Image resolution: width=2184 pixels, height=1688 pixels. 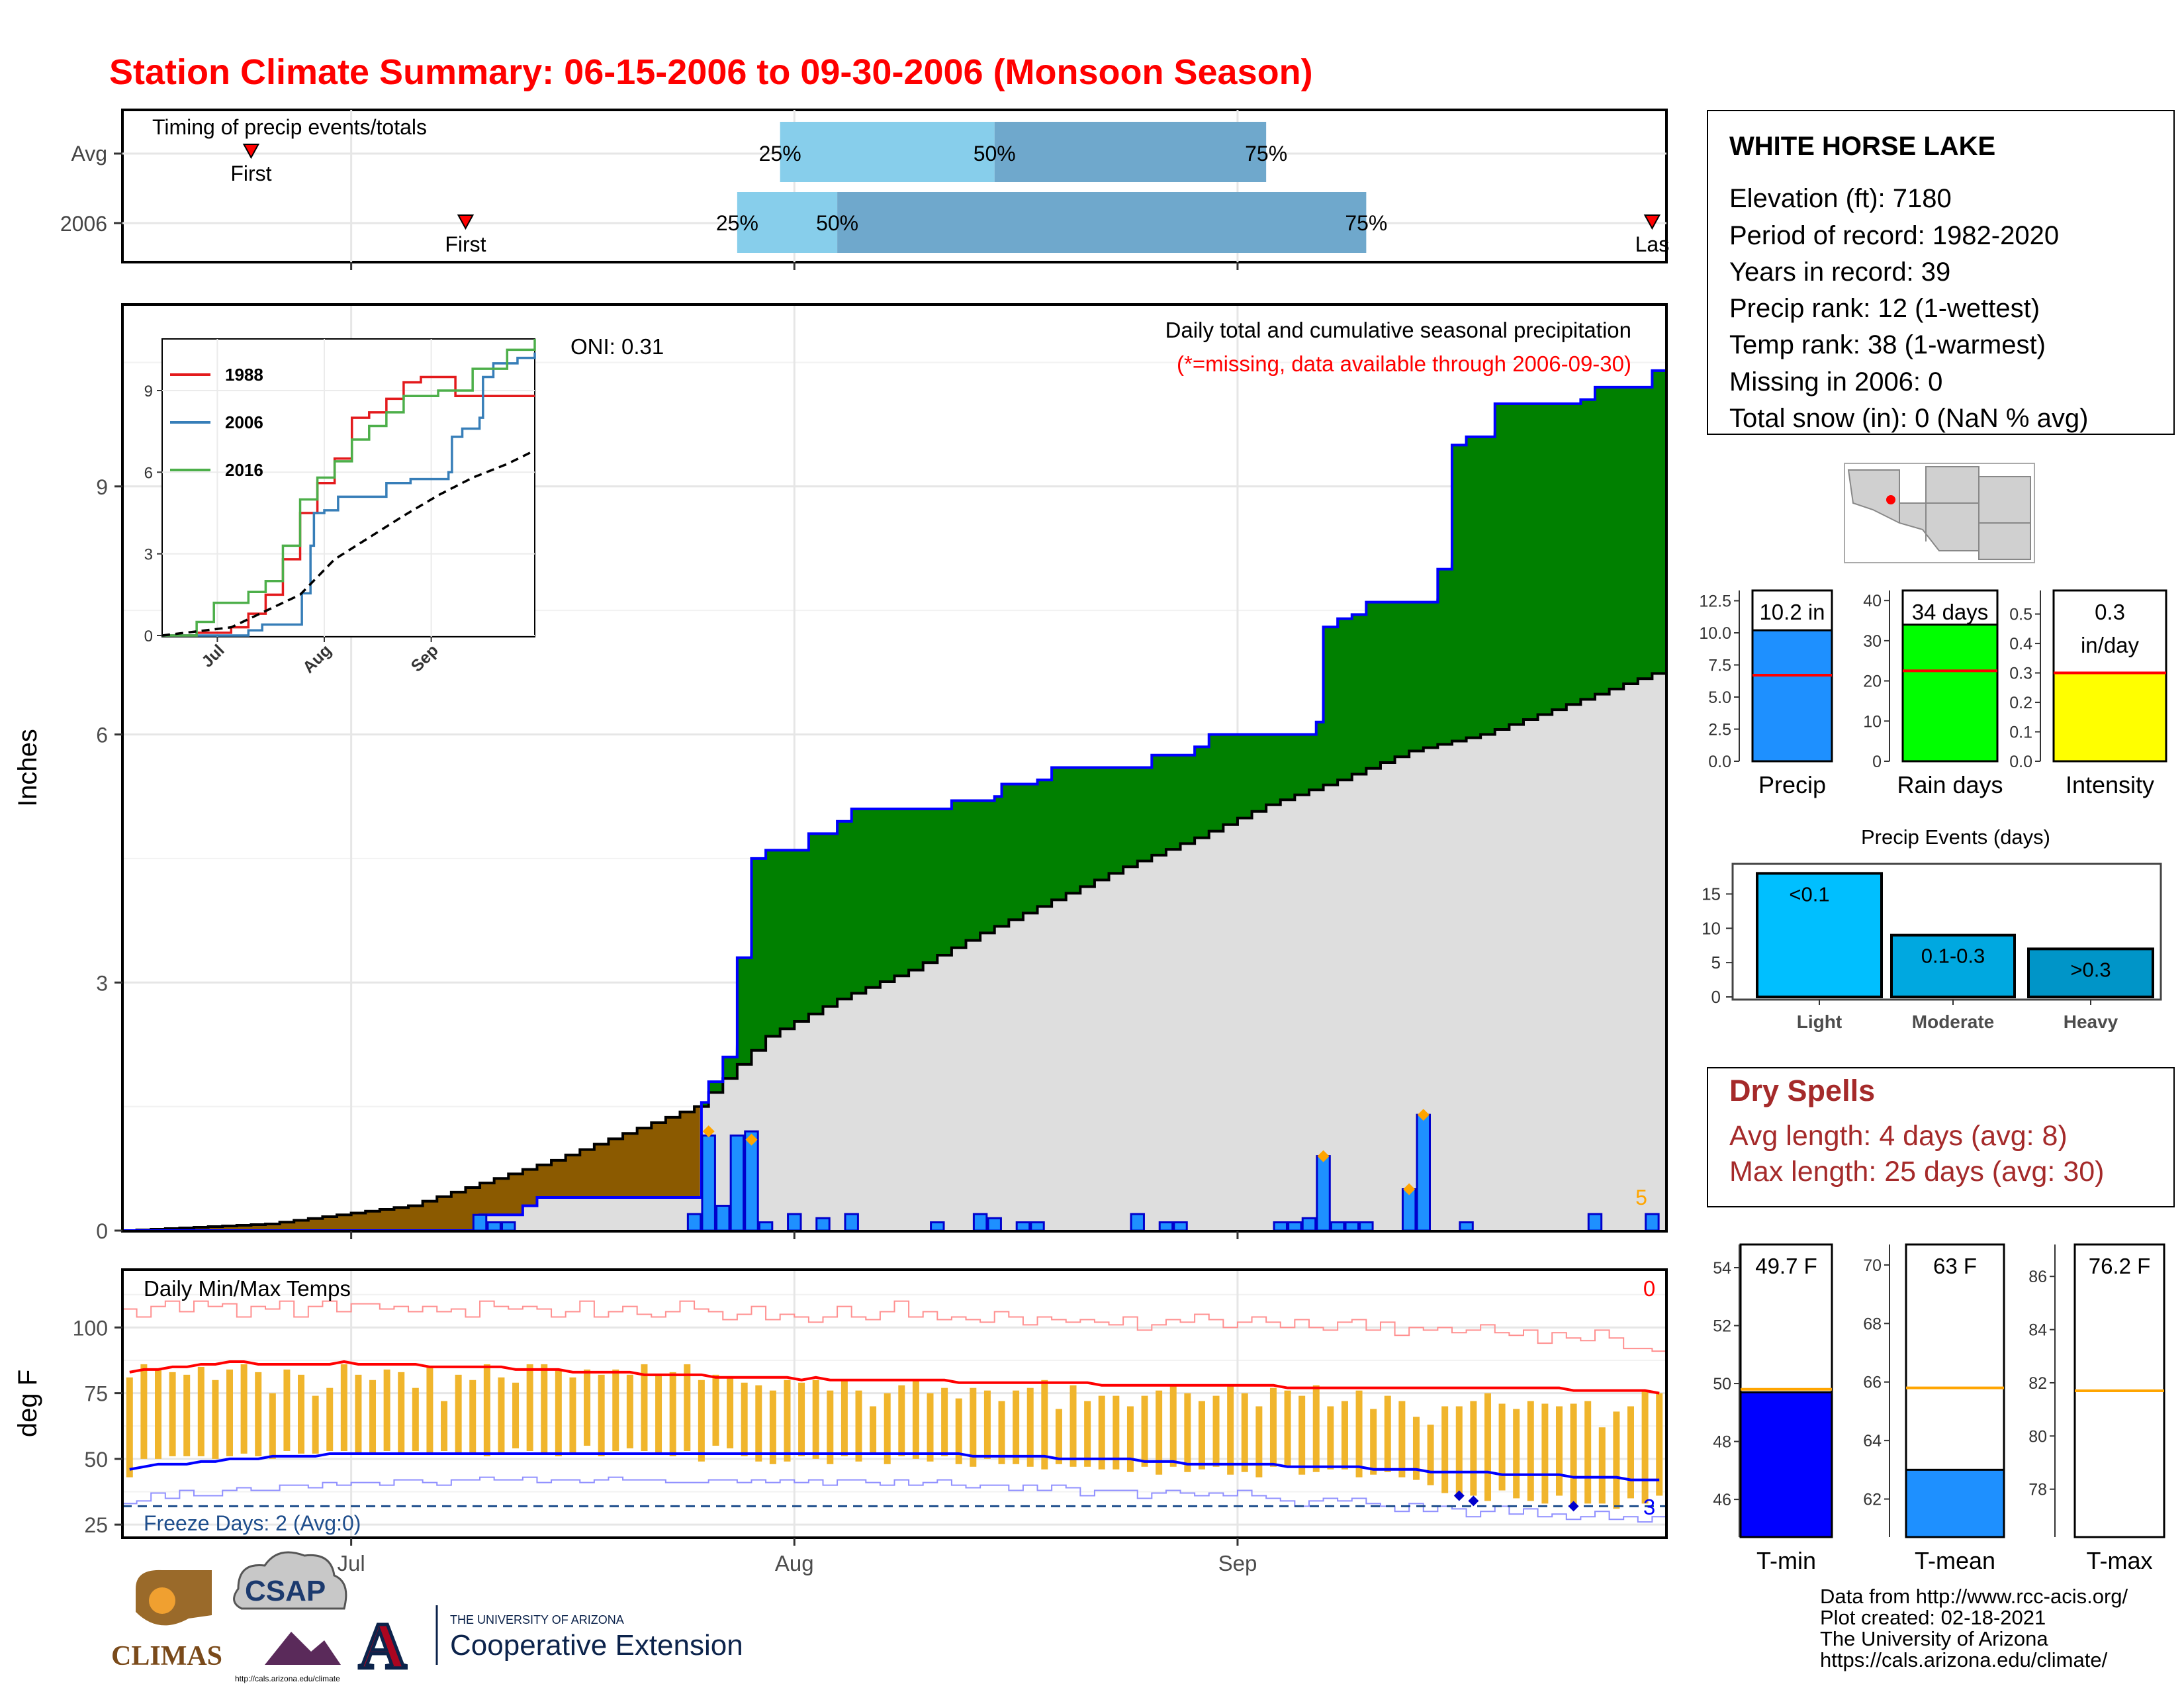 What do you see at coordinates (167, 1620) in the screenshot?
I see `climas-logo: CLIMAS` at bounding box center [167, 1620].